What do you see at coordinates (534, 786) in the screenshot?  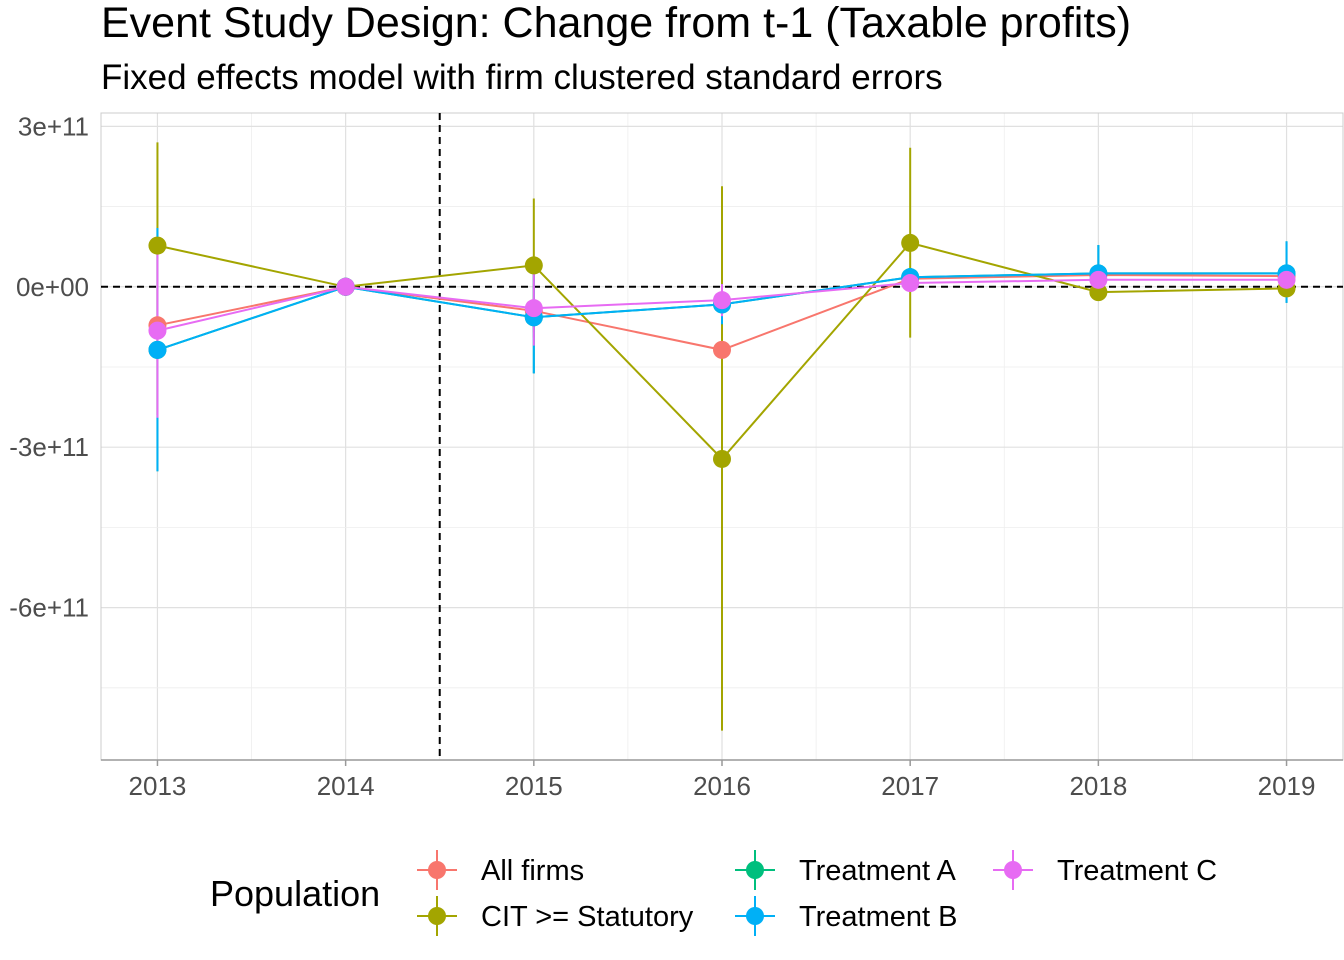 I see `x-tick-label: 2015` at bounding box center [534, 786].